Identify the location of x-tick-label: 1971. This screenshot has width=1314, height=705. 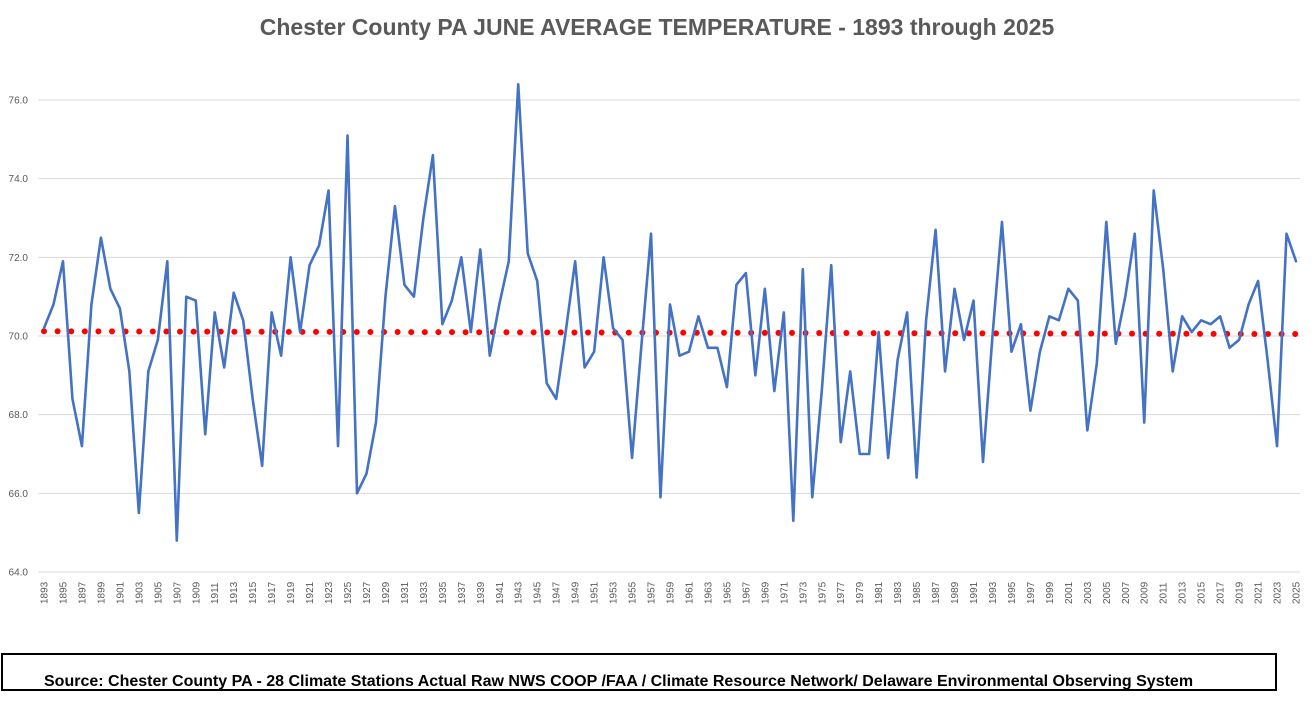
(784, 592).